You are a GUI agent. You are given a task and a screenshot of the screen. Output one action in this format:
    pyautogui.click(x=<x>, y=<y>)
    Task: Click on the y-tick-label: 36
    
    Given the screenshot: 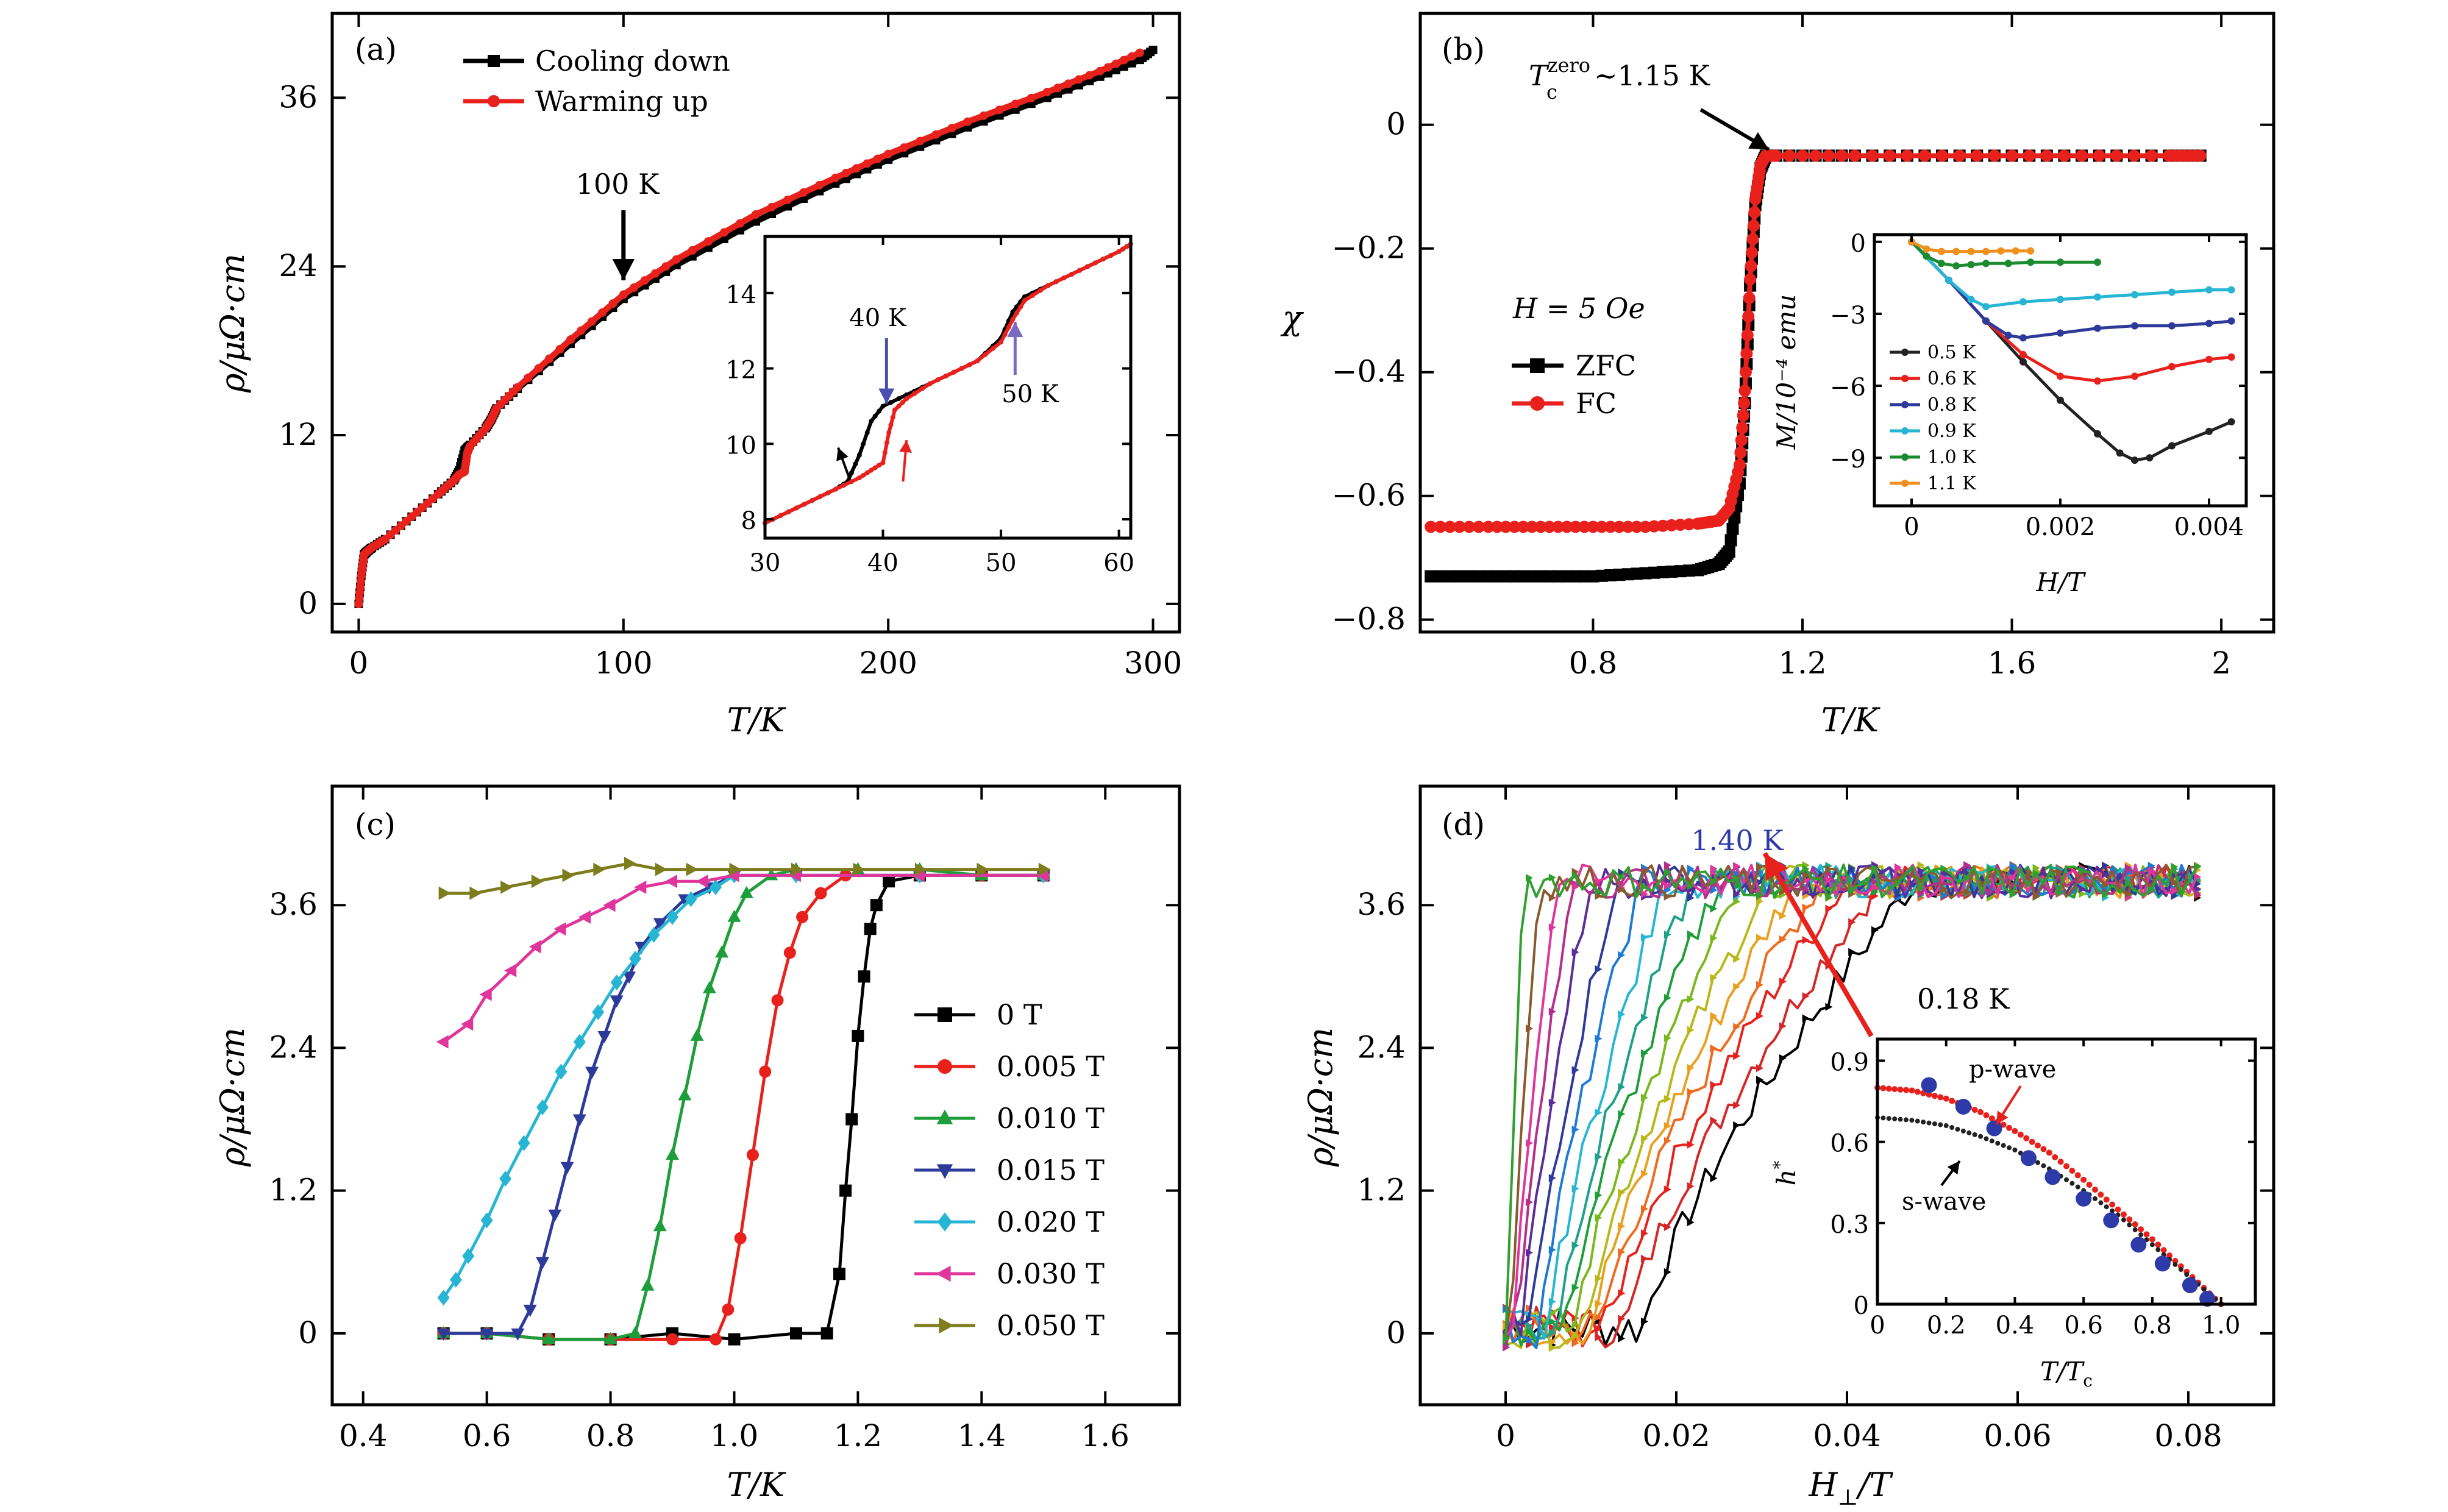 What is the action you would take?
    pyautogui.click(x=298, y=97)
    